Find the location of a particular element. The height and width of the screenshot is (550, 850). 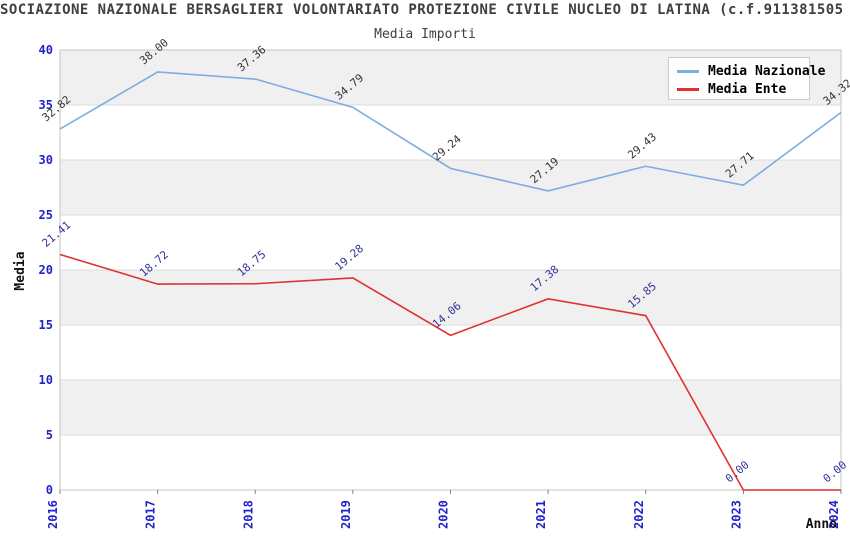

legend-label-media-nazionale: Media Nazionale is located at coordinates (767, 71).